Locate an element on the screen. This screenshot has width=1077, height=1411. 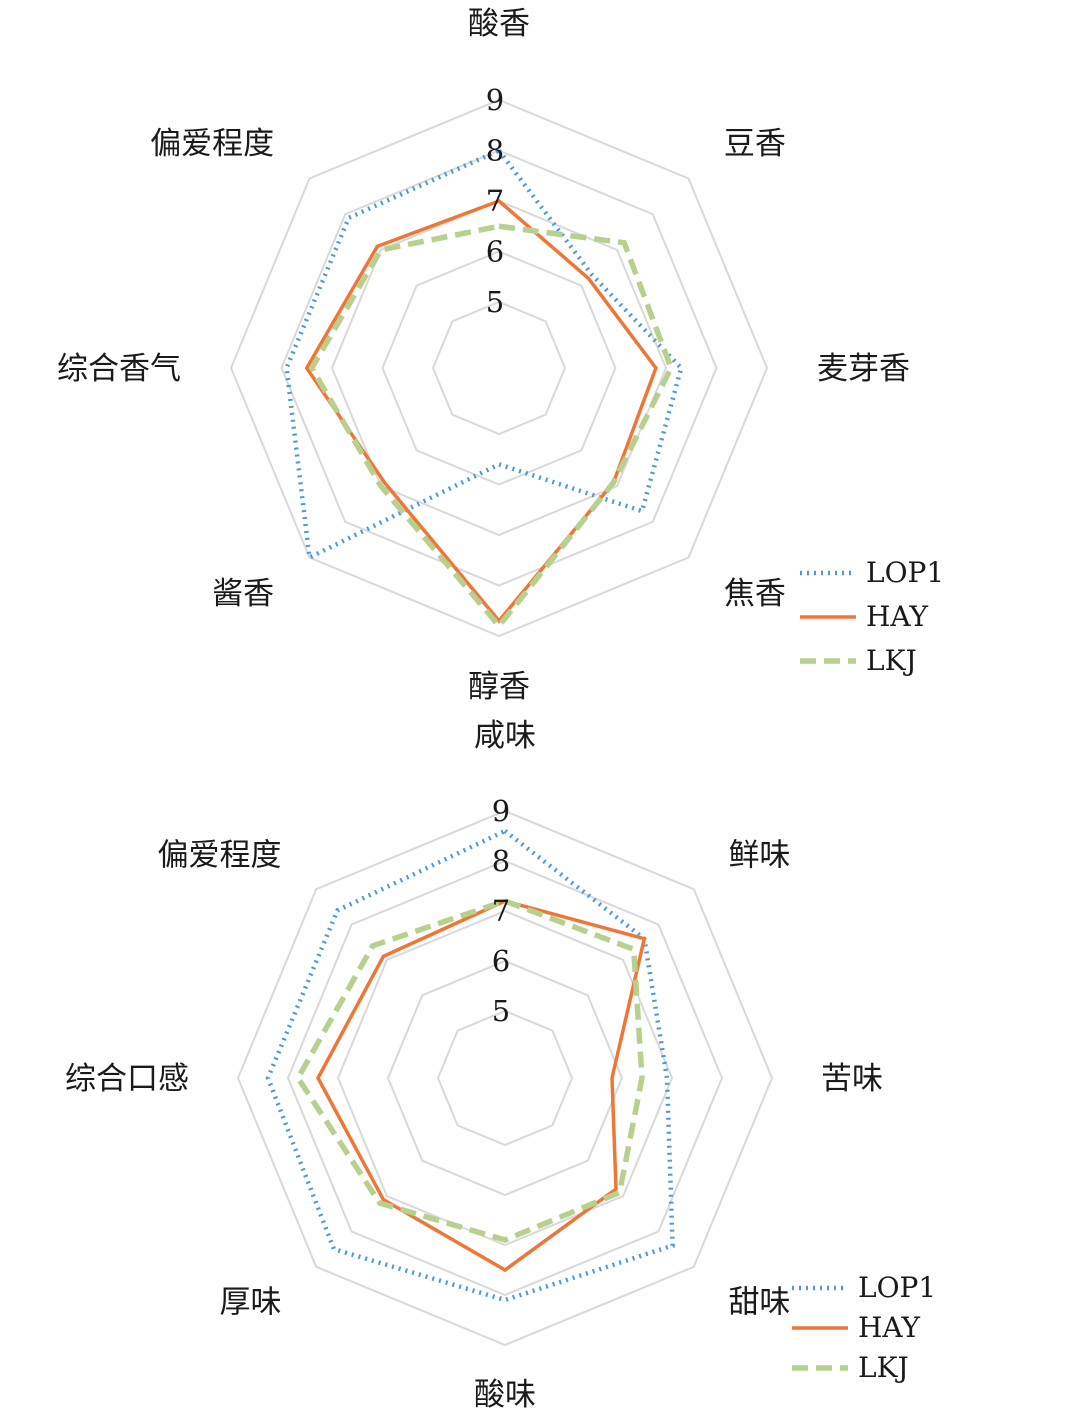
taste-axis-label-2: 鲜味 is located at coordinates (759, 856).